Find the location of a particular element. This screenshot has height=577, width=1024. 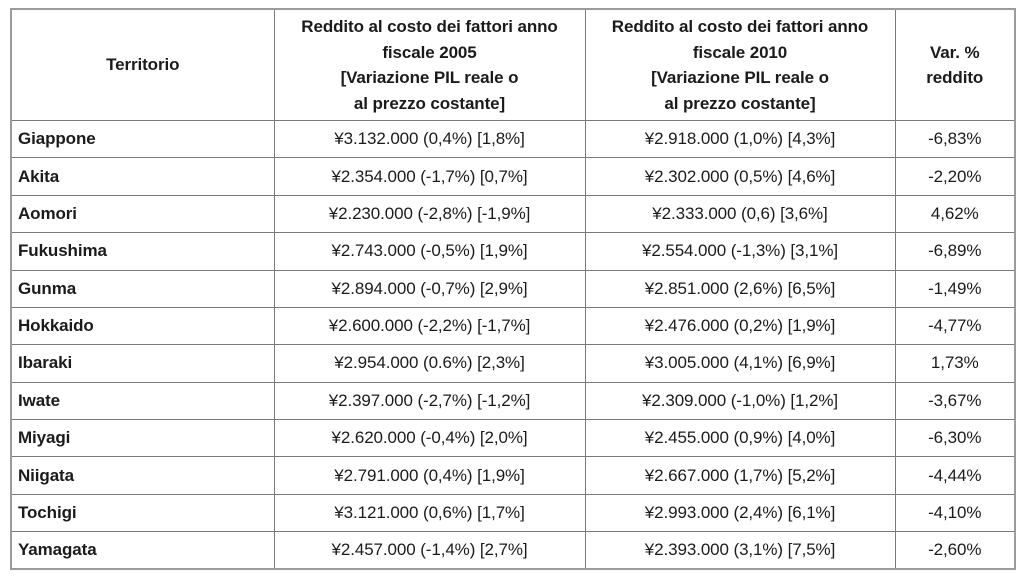

fy2010-cell: ¥2.393.000 (3,1%) [7,5%] is located at coordinates (740, 550).